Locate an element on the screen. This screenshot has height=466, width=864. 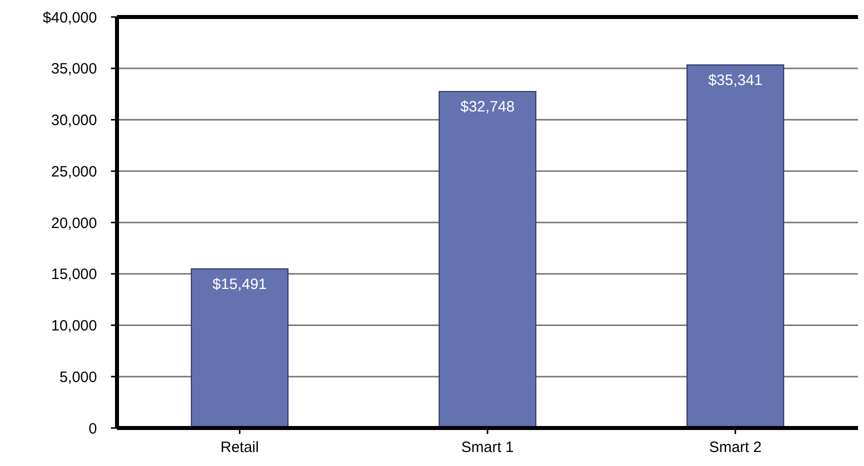
x-tick-label: Smart 2 is located at coordinates (735, 447).